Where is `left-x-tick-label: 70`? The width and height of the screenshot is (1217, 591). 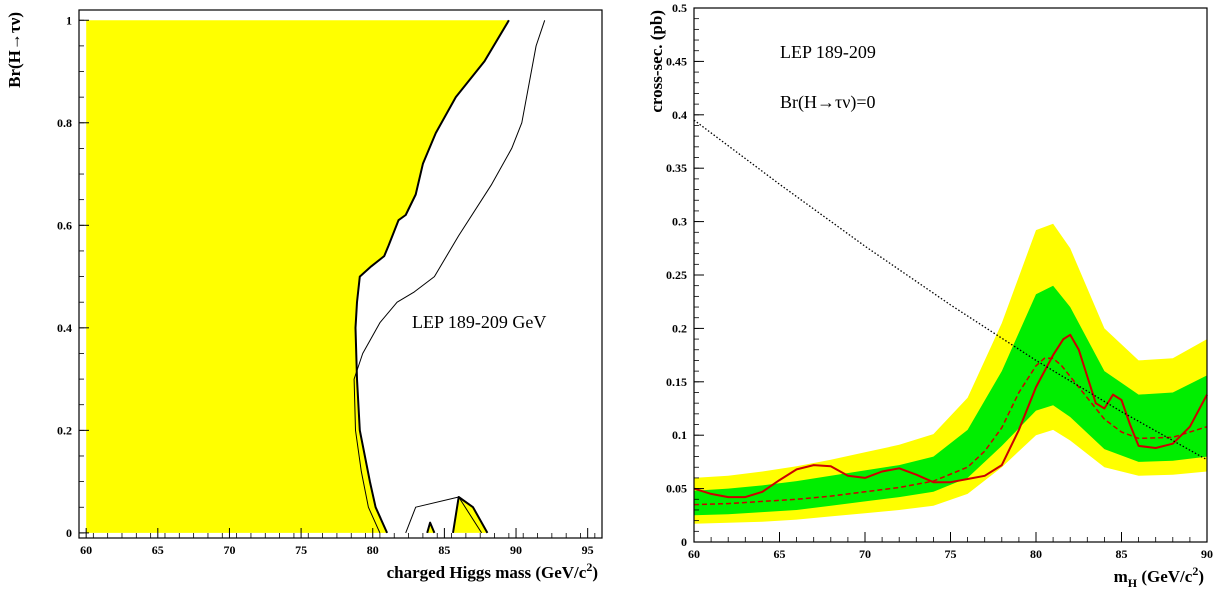
left-x-tick-label: 70 is located at coordinates (229, 550).